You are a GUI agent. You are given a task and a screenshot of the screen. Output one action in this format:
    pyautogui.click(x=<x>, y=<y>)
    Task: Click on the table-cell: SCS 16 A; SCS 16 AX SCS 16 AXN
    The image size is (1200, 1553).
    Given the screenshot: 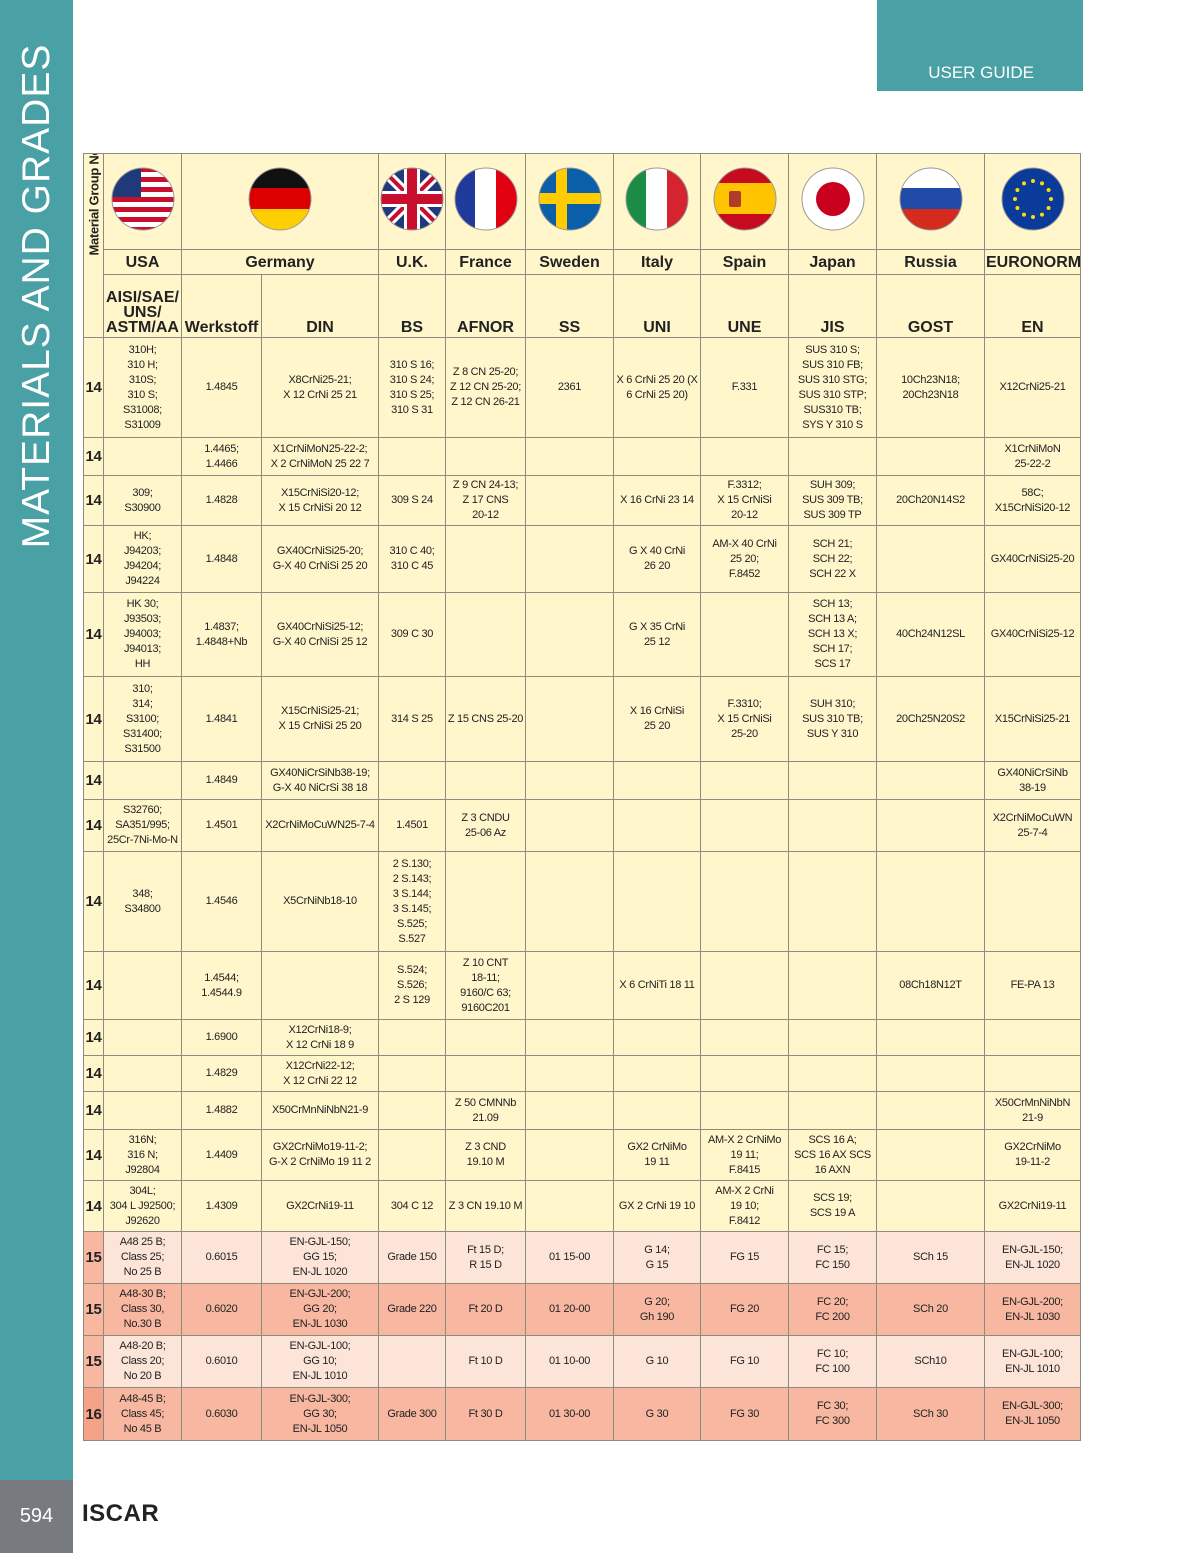 What is the action you would take?
    pyautogui.click(x=832, y=1155)
    